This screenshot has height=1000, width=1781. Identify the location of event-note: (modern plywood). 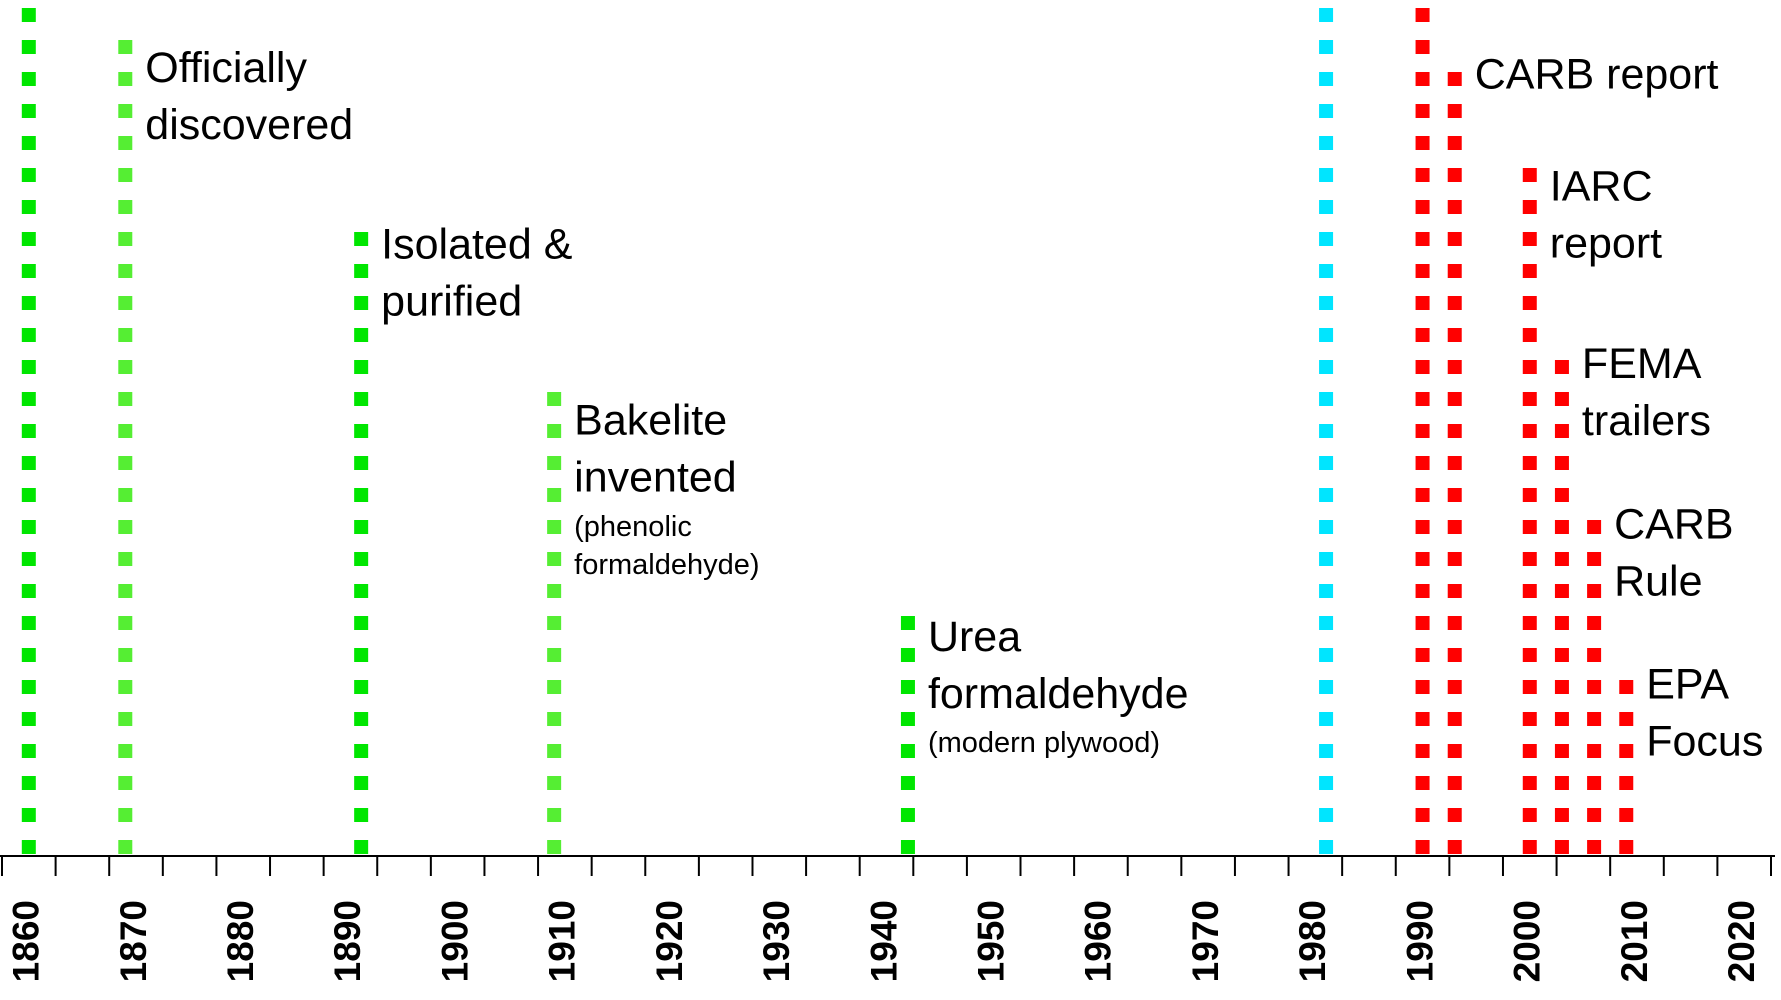
(1044, 743).